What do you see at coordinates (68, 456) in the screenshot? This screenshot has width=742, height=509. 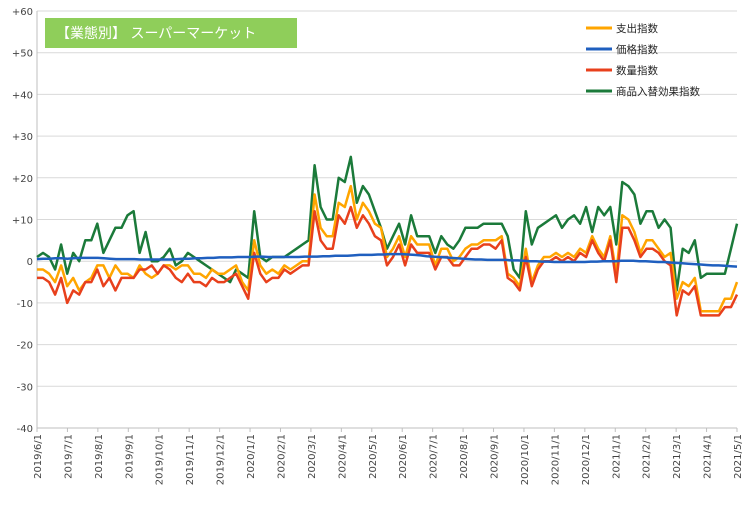 I see `x-tick-label: 2019/7/1` at bounding box center [68, 456].